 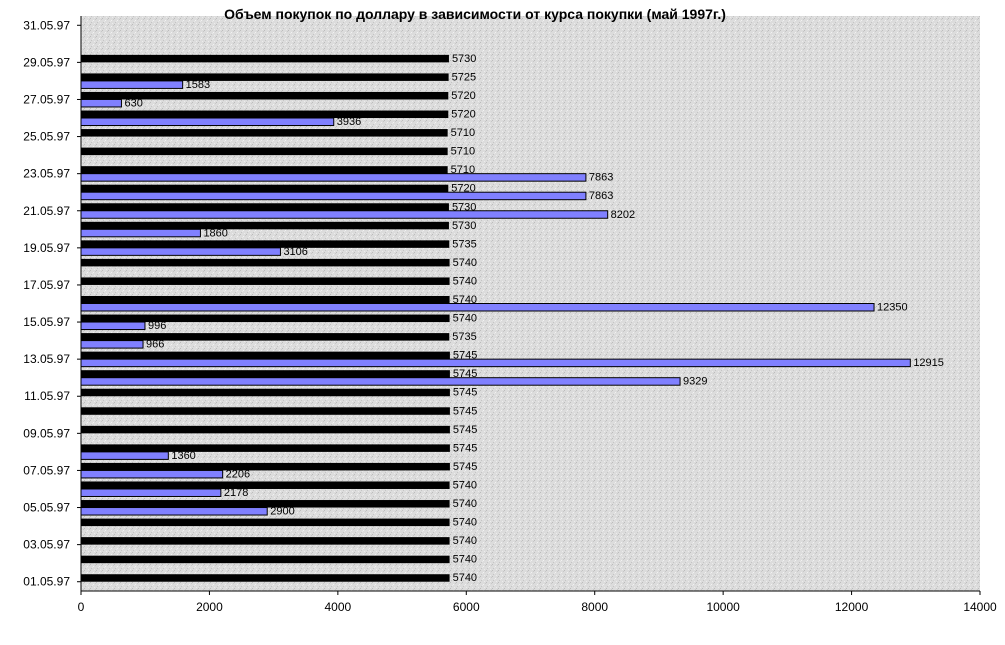 I want to click on data-label-15.05.97-s1: 5740, so click(x=465, y=319).